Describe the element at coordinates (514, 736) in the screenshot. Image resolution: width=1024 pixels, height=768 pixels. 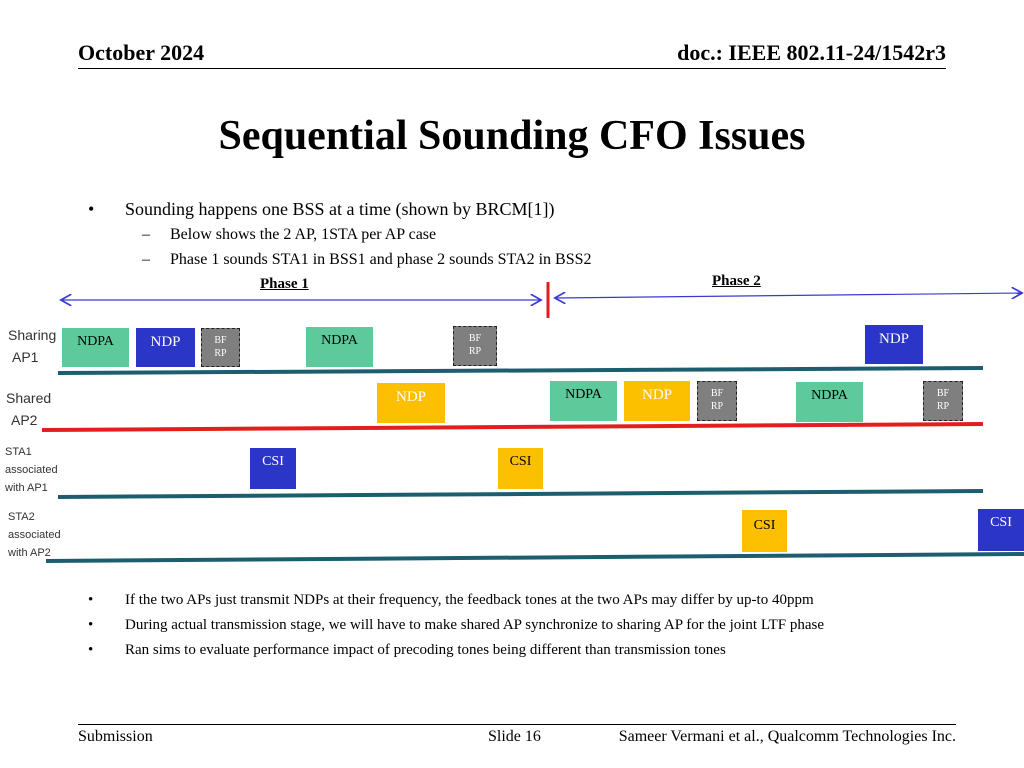
I see `footer-slide-number: Slide 16` at that location.